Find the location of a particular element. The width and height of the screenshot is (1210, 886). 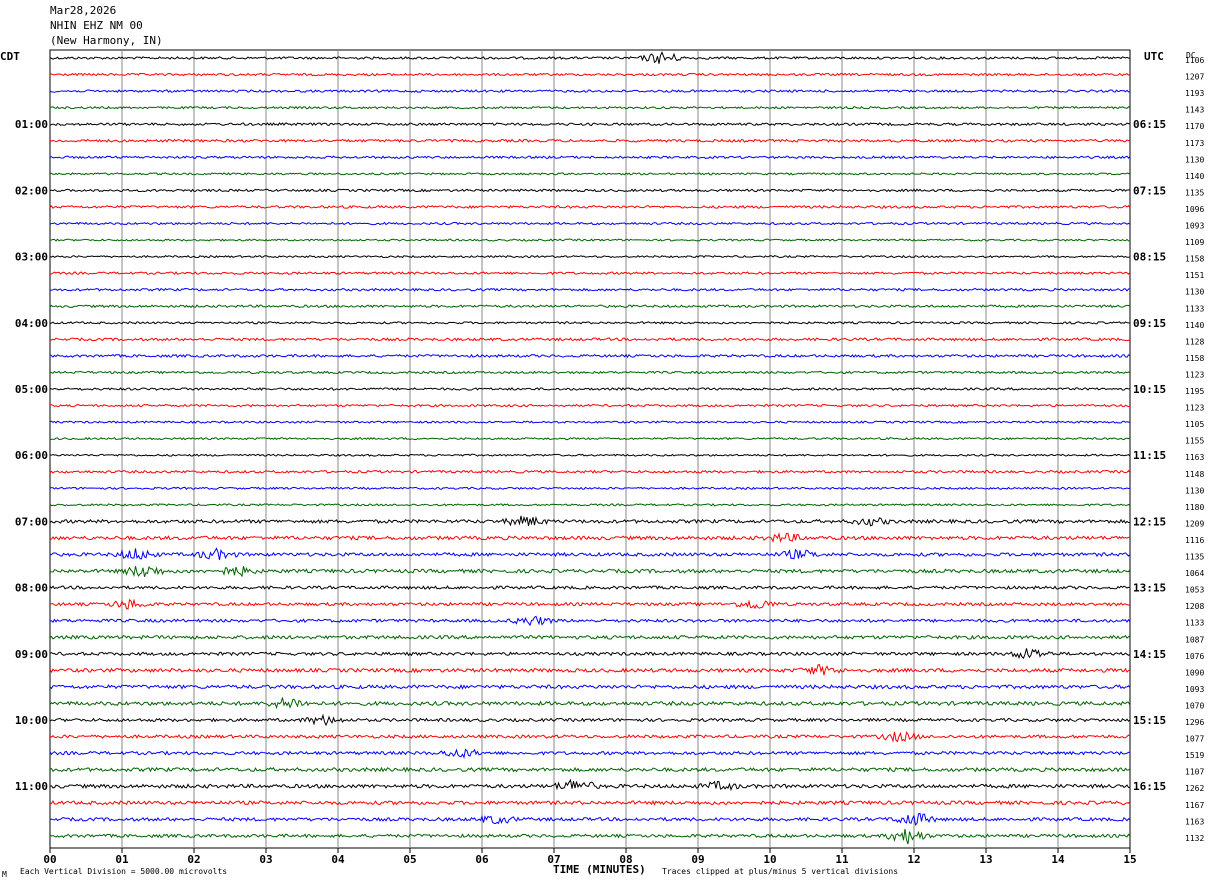

x-tick-label: 01 is located at coordinates (122, 859).